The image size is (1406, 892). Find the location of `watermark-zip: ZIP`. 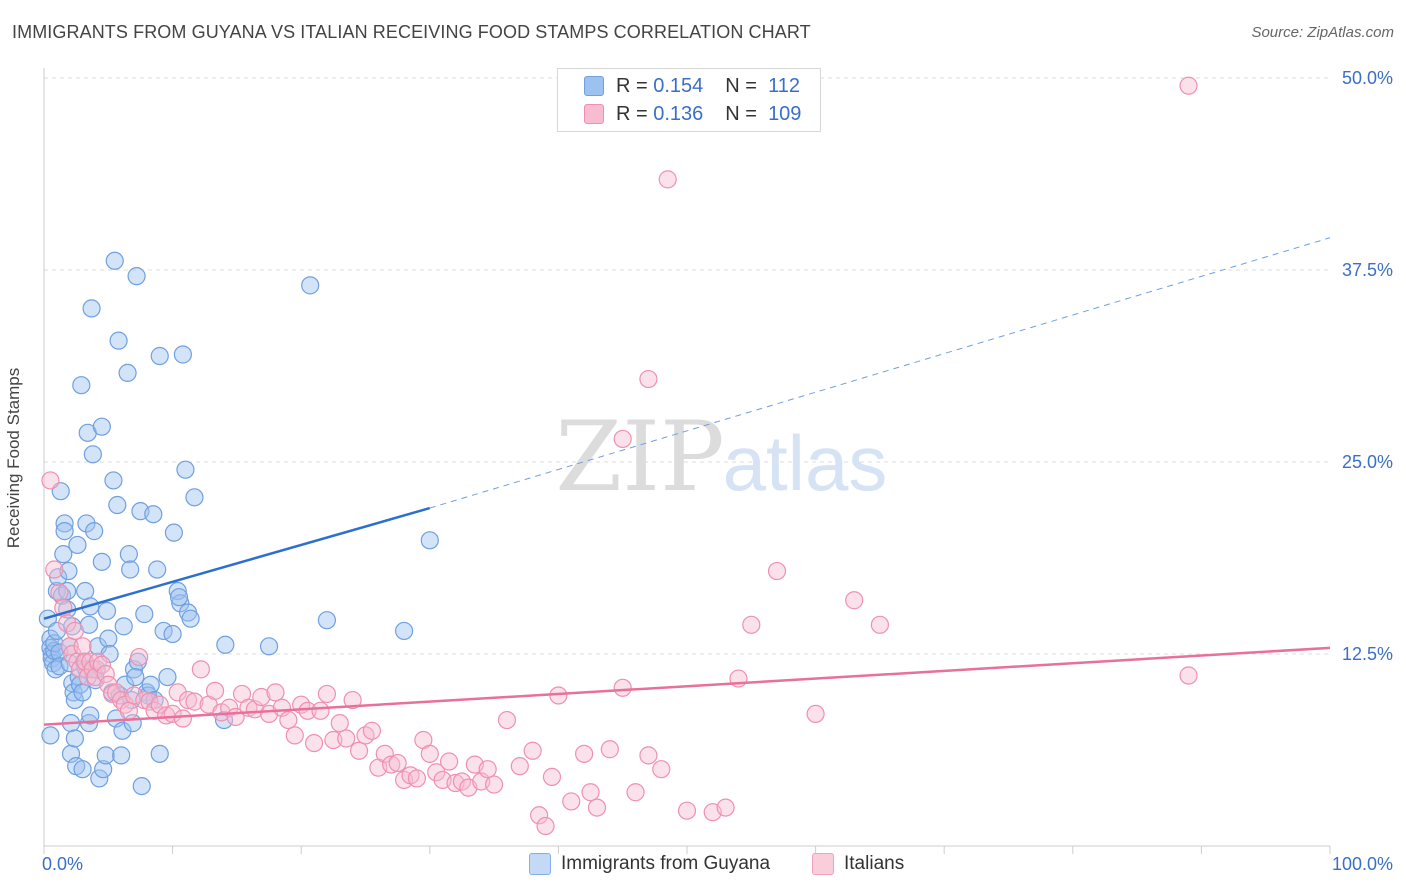

watermark-zip: ZIP is located at coordinates (639, 457).